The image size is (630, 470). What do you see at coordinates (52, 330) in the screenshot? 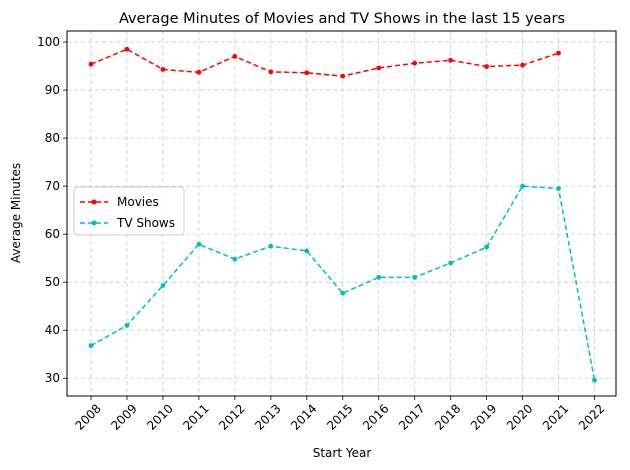
I see `y-tick-label: 40` at bounding box center [52, 330].